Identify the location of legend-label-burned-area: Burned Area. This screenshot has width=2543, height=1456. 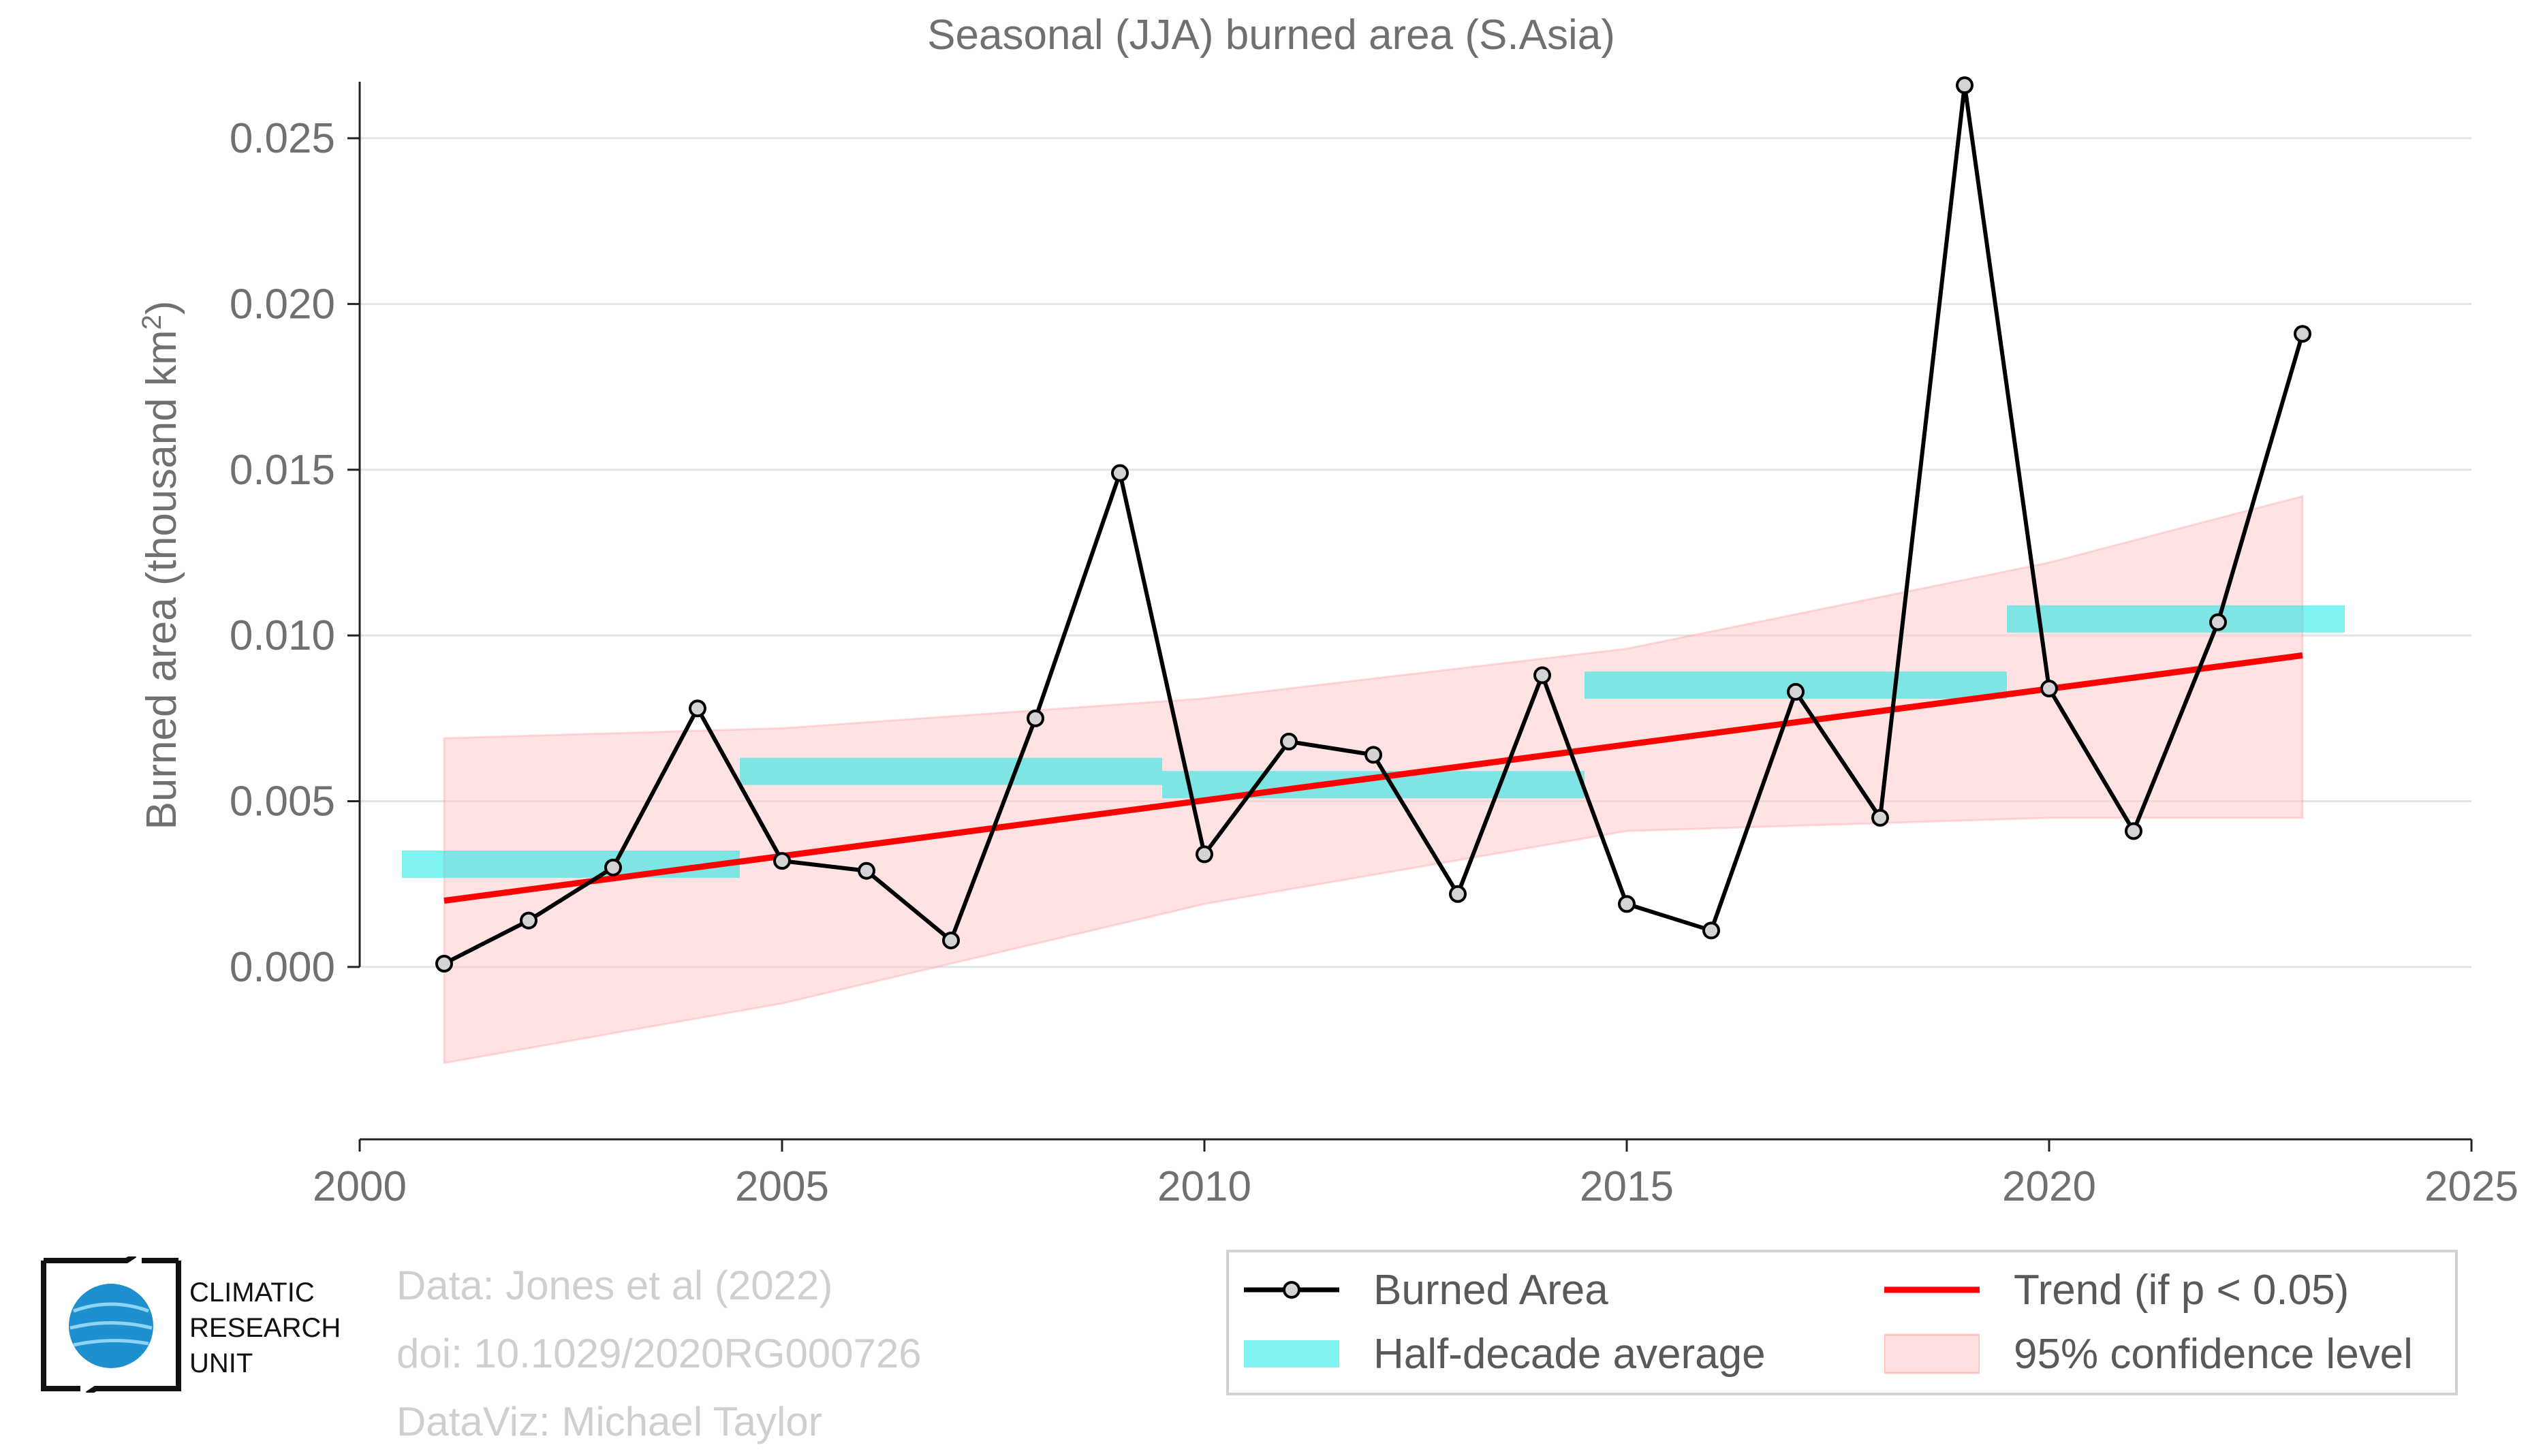
(1490, 1290).